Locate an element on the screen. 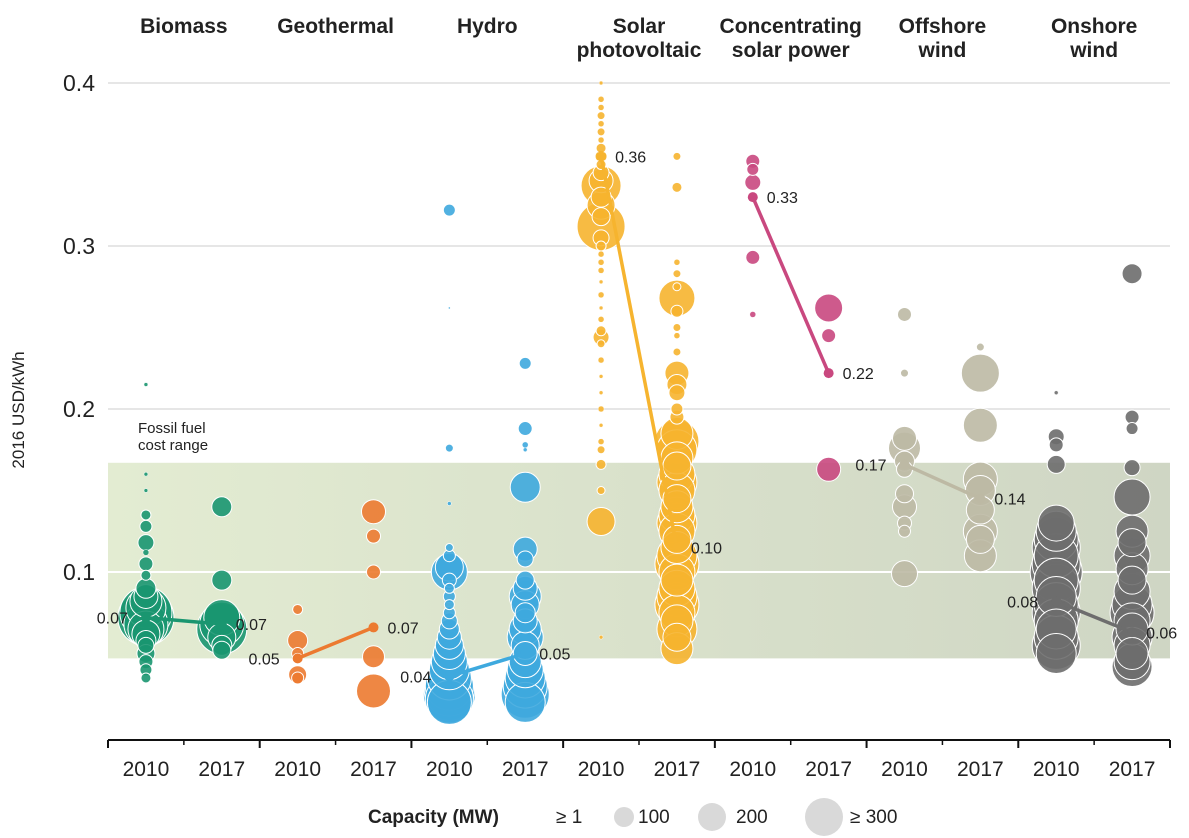 The height and width of the screenshot is (838, 1189). y-tick-label: 0.4 is located at coordinates (79, 83).